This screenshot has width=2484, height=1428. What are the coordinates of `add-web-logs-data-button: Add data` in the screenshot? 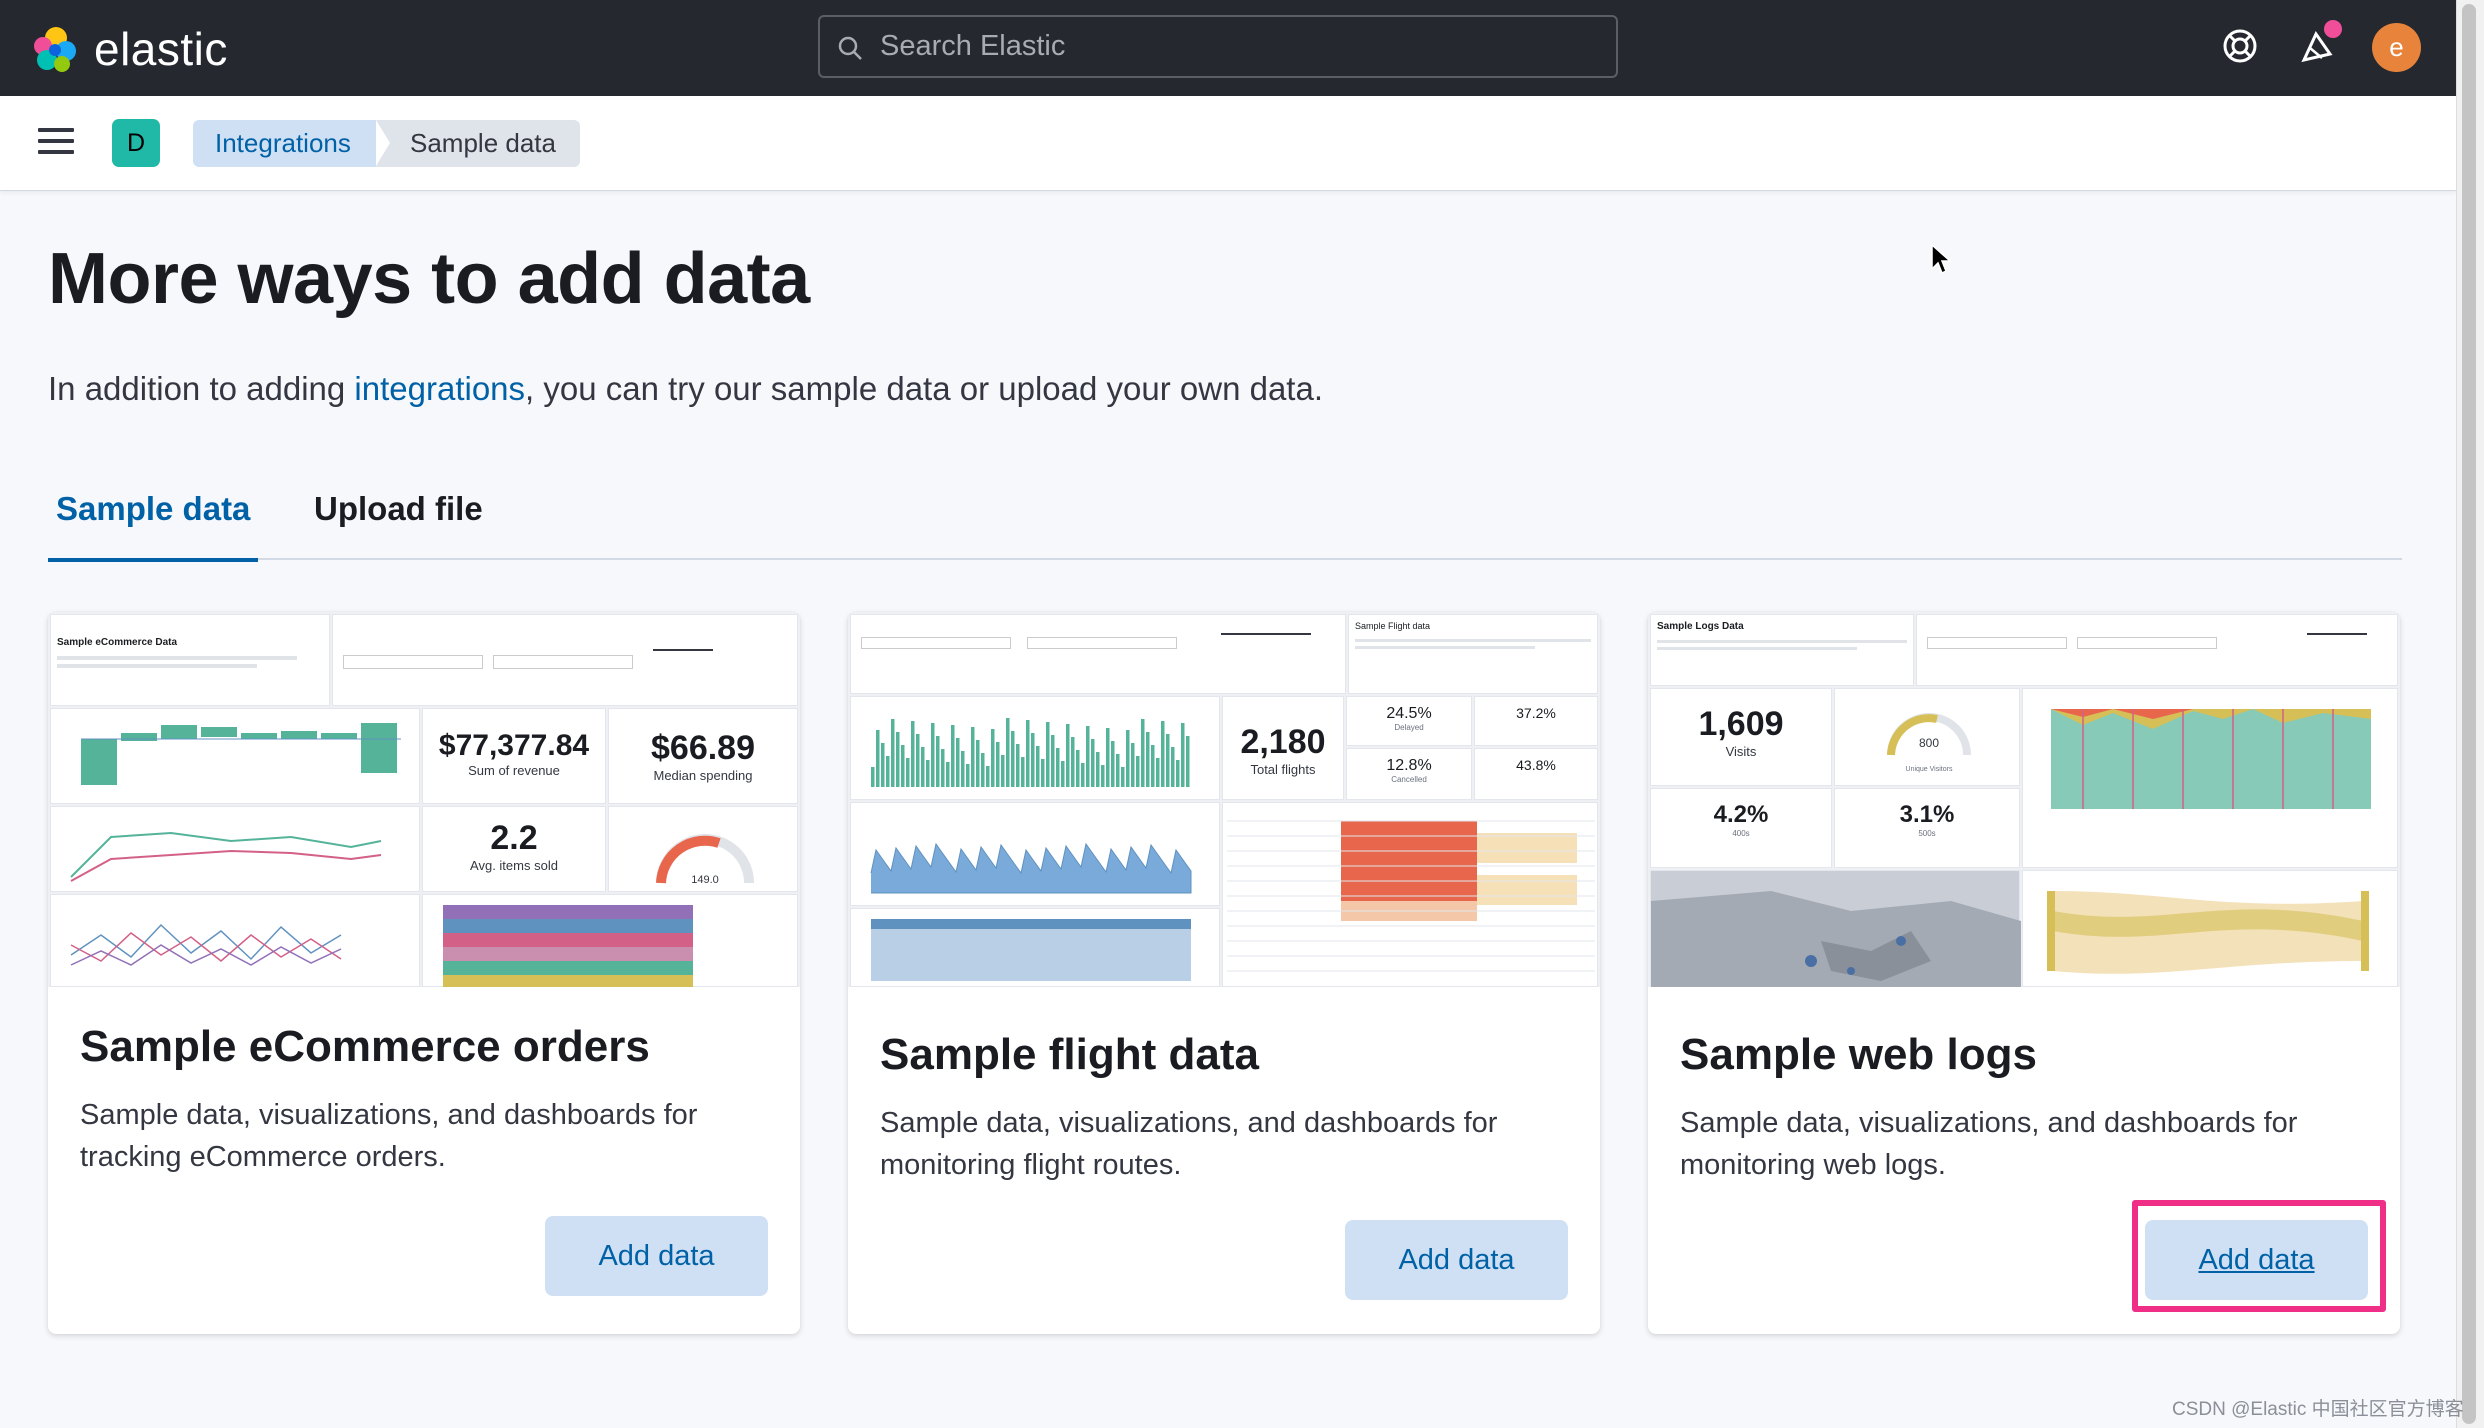 It's located at (2256, 1260).